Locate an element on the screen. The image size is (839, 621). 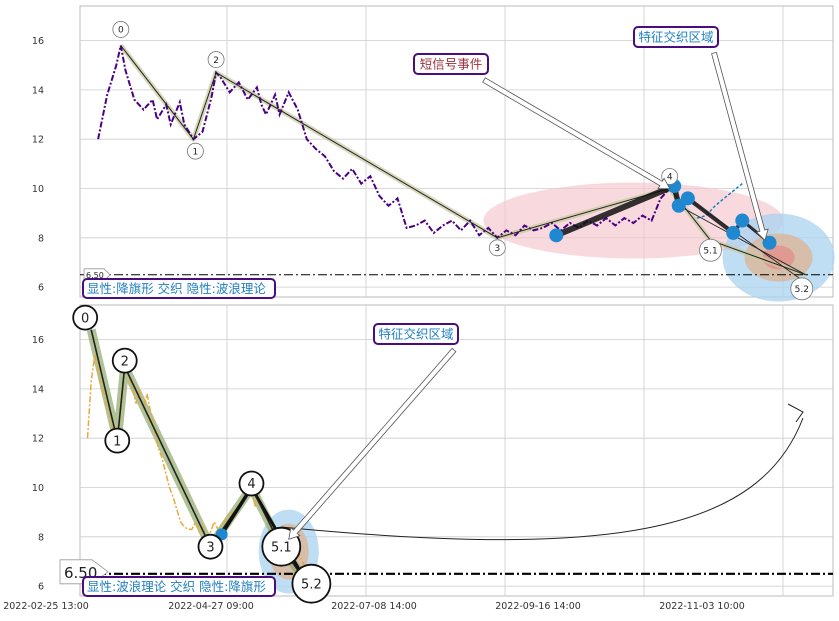
signal-segment is located at coordinates (615, 211).